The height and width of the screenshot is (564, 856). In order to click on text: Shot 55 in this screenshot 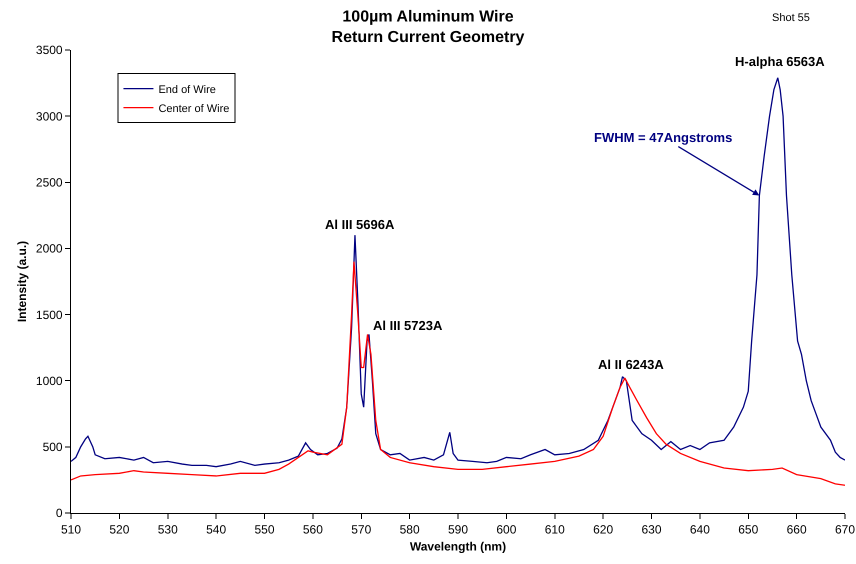, I will do `click(791, 18)`.